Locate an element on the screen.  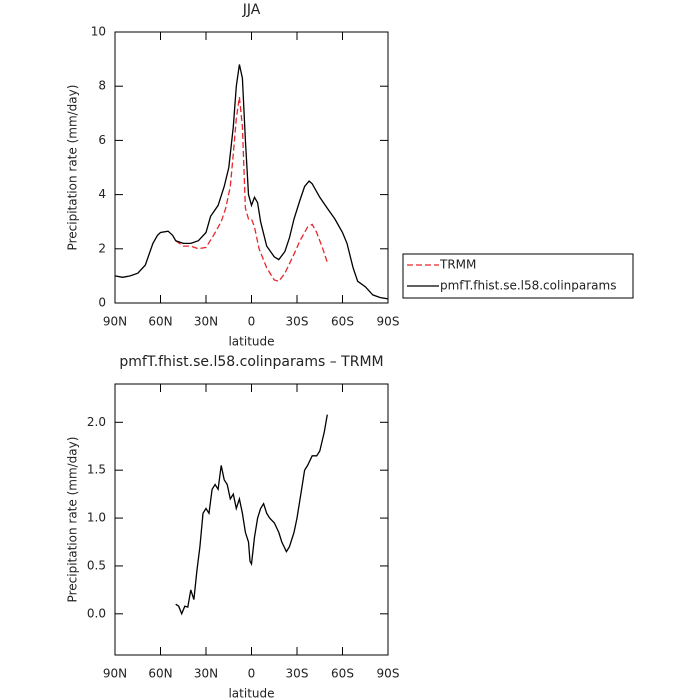
y-tick-label: 1.5 is located at coordinates (96, 470).